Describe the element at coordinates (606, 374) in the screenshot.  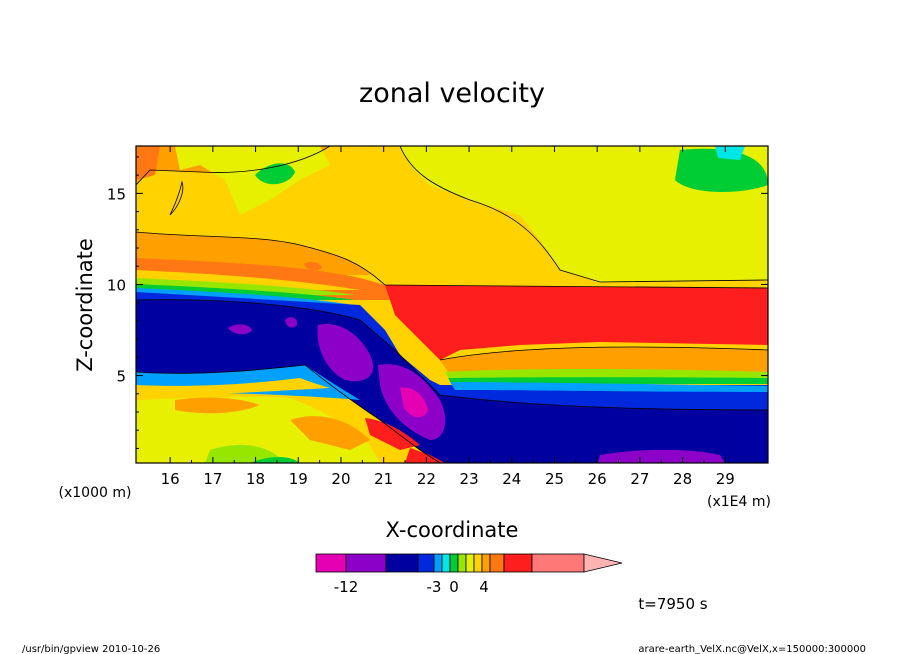
I see `field-lime-below-jet` at that location.